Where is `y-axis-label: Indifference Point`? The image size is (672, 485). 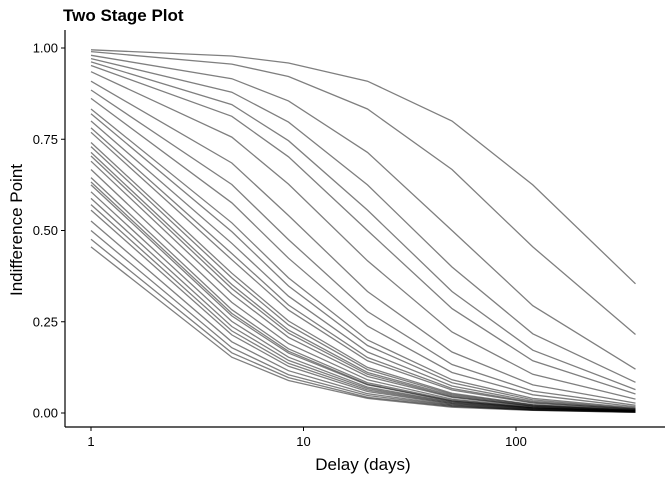 y-axis-label: Indifference Point is located at coordinates (16, 230).